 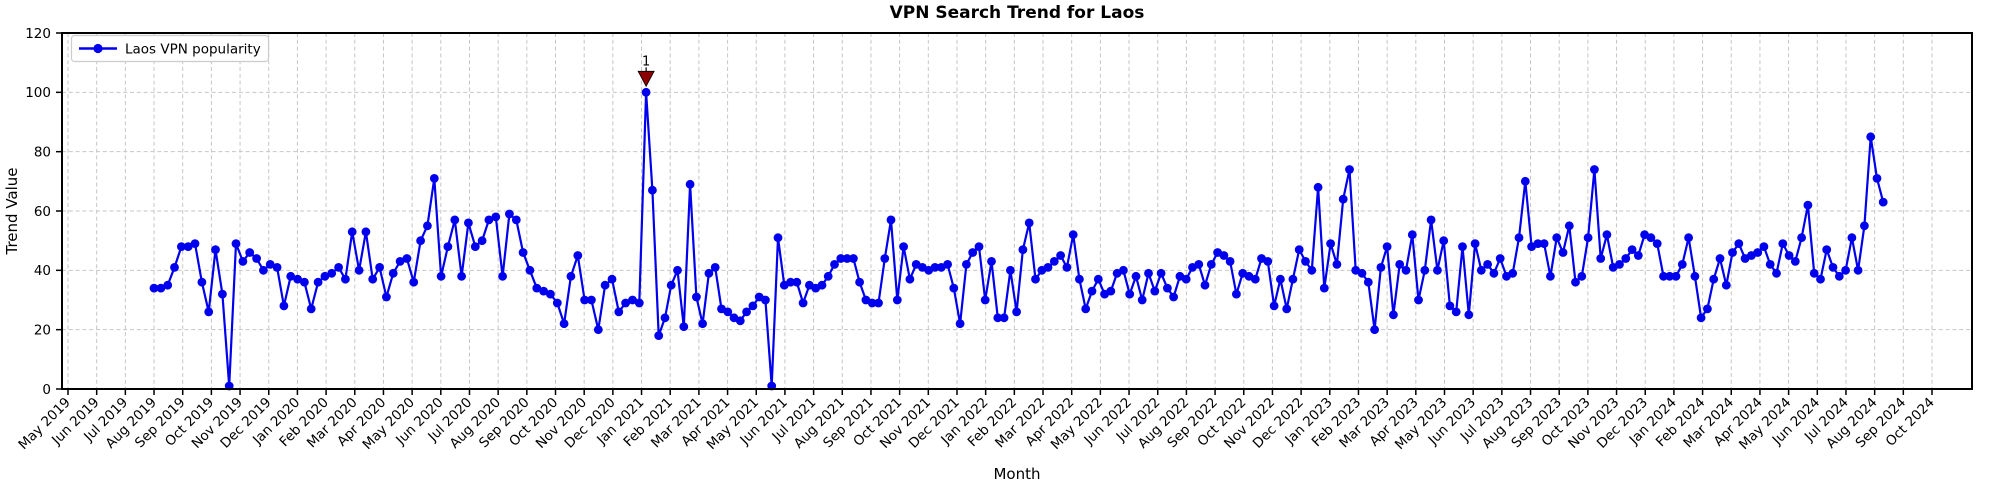 What do you see at coordinates (646, 61) in the screenshot?
I see `annotation-label: 1` at bounding box center [646, 61].